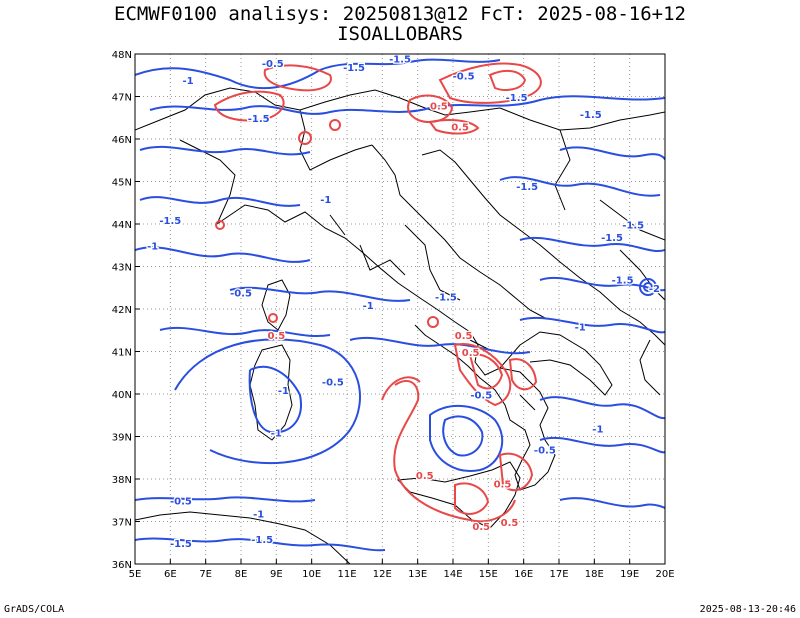  What do you see at coordinates (122, 183) in the screenshot?
I see `lat-tick-label: 45N` at bounding box center [122, 183].